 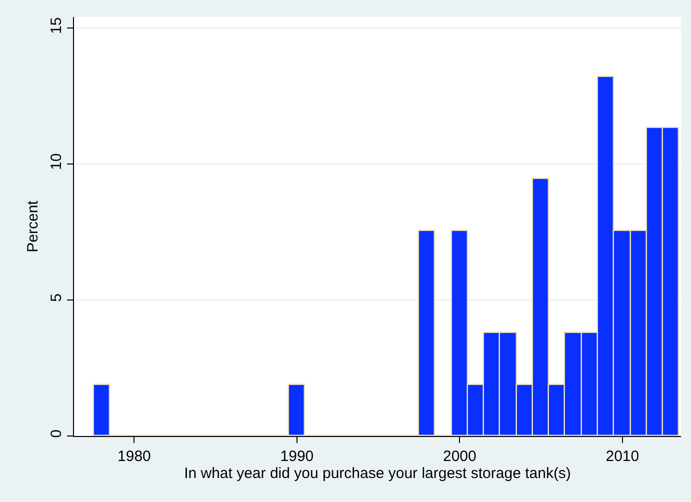 I want to click on y-tick-label: 5, so click(x=56, y=298).